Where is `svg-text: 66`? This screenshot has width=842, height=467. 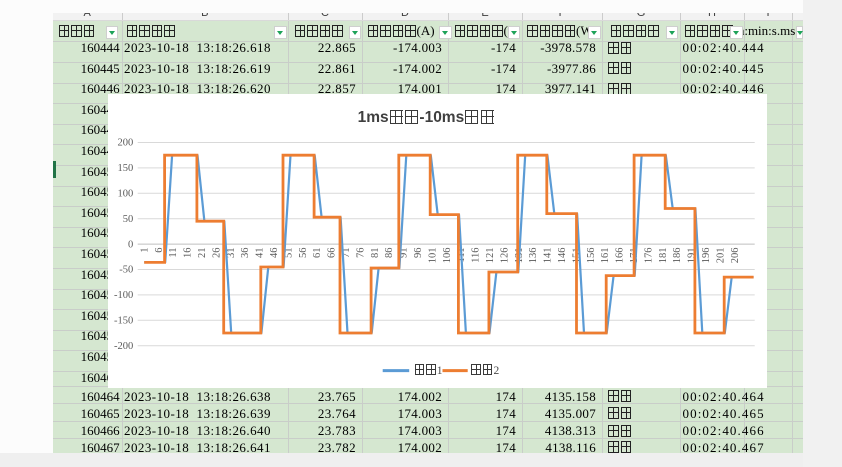
svg-text: 66 is located at coordinates (332, 253).